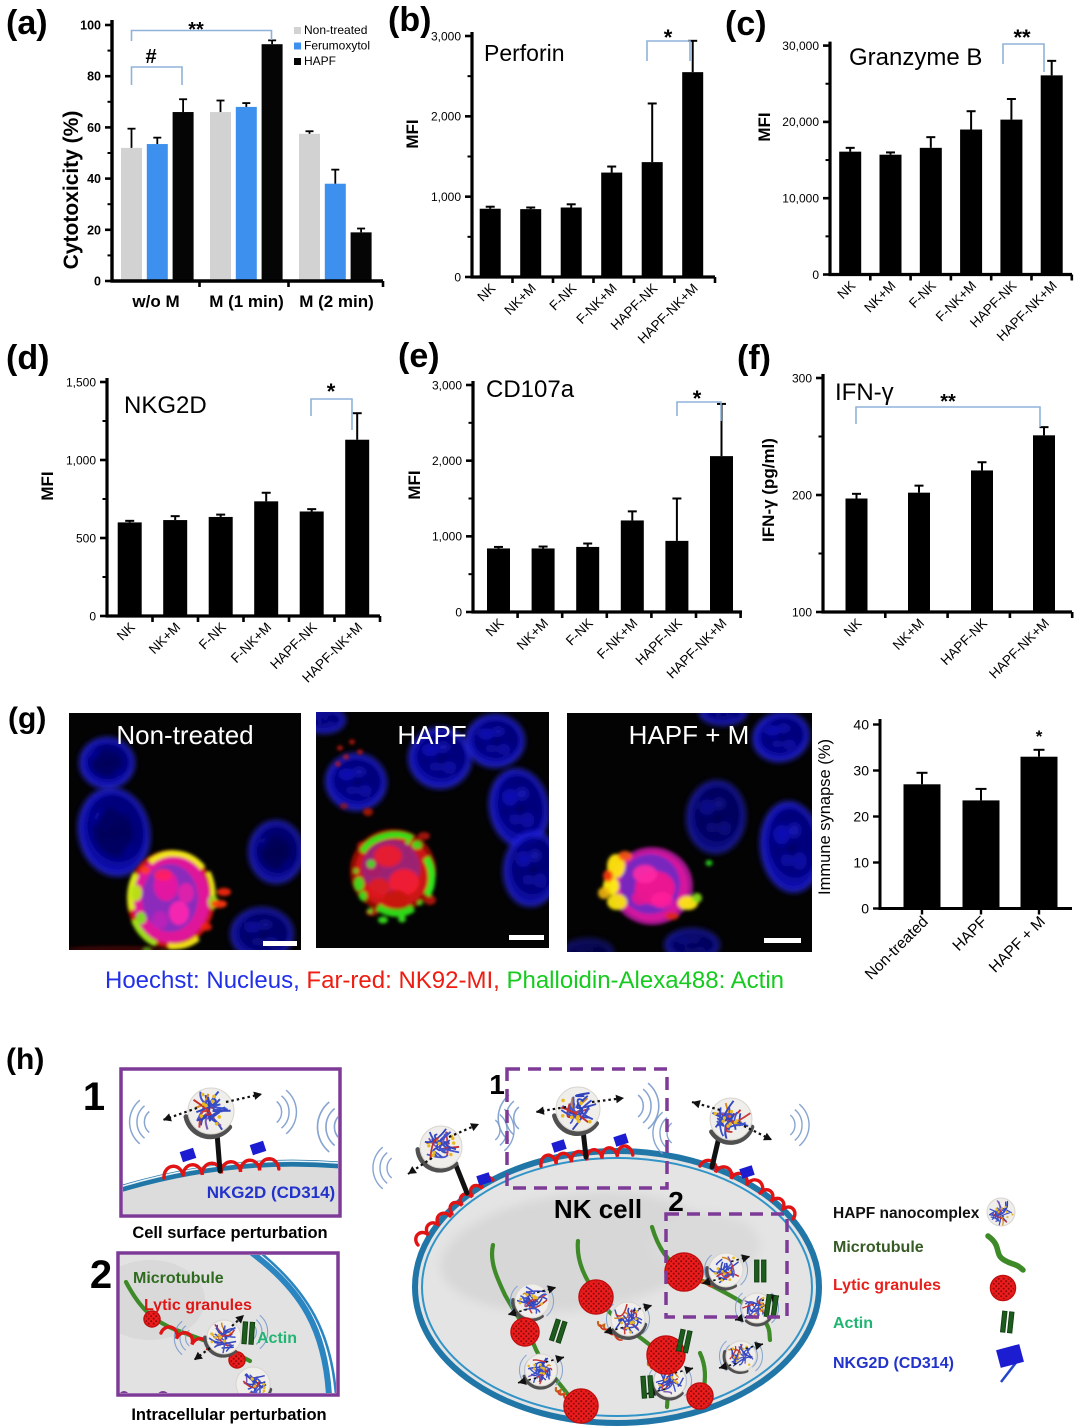 Image resolution: width=1080 pixels, height=1427 pixels. I want to click on svg-text: Ferumoxytol, so click(337, 46).